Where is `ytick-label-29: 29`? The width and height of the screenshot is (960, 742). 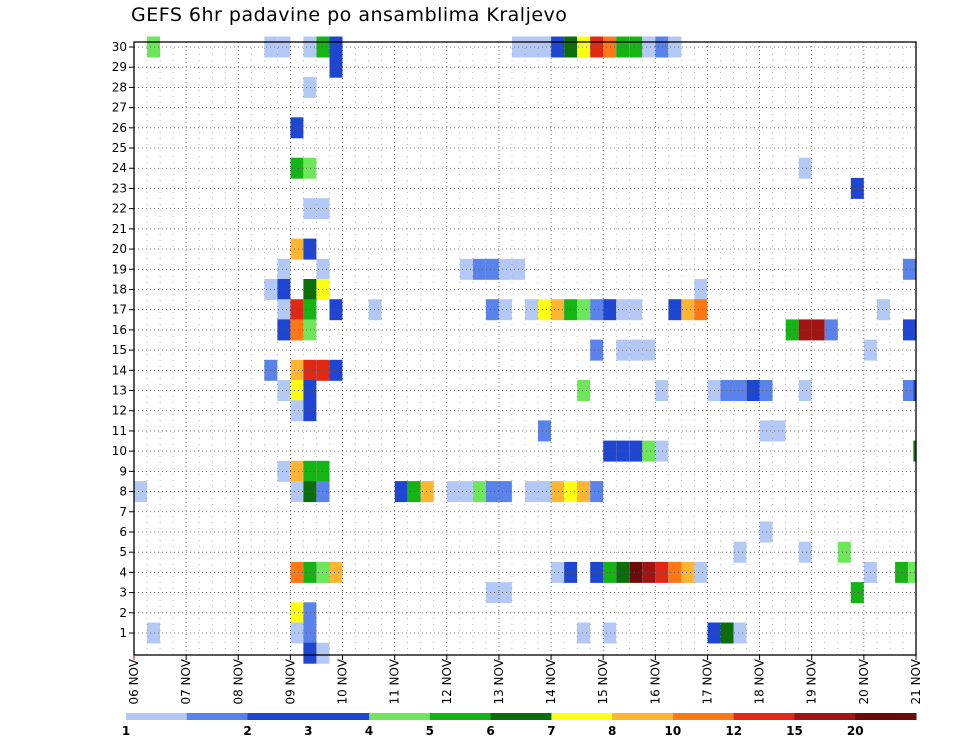
ytick-label-29: 29 is located at coordinates (119, 67).